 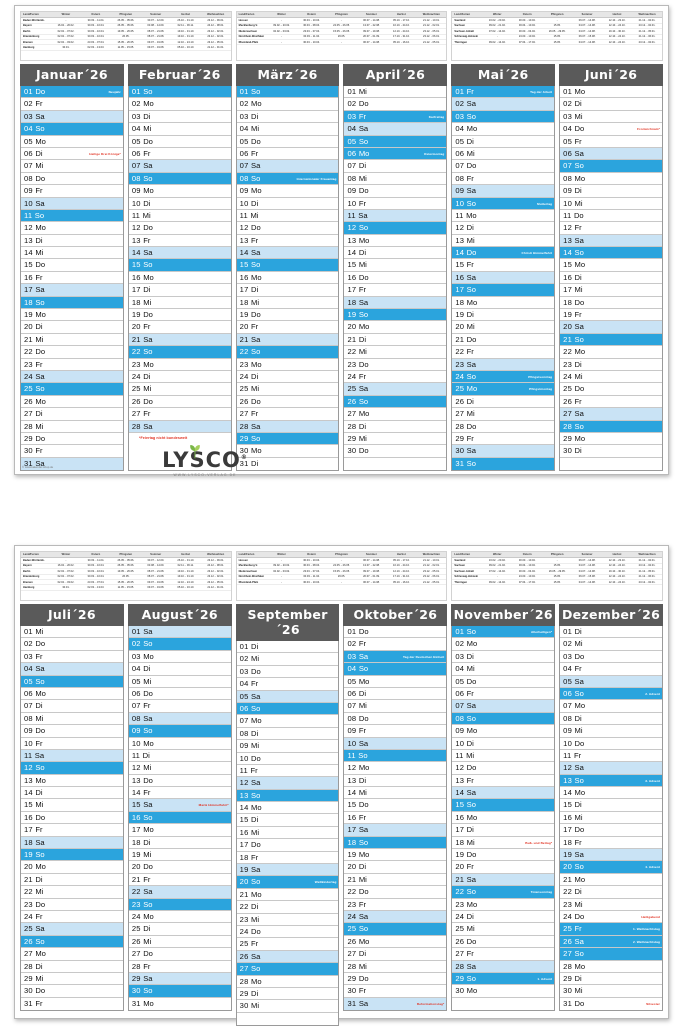 I want to click on day-cell: 09 Fr, so click(x=72, y=191).